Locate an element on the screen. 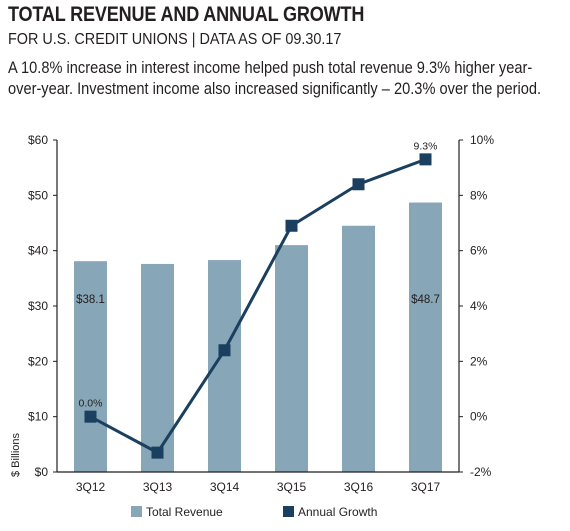 The height and width of the screenshot is (531, 570). growth-marker-3Q14 is located at coordinates (224, 350).